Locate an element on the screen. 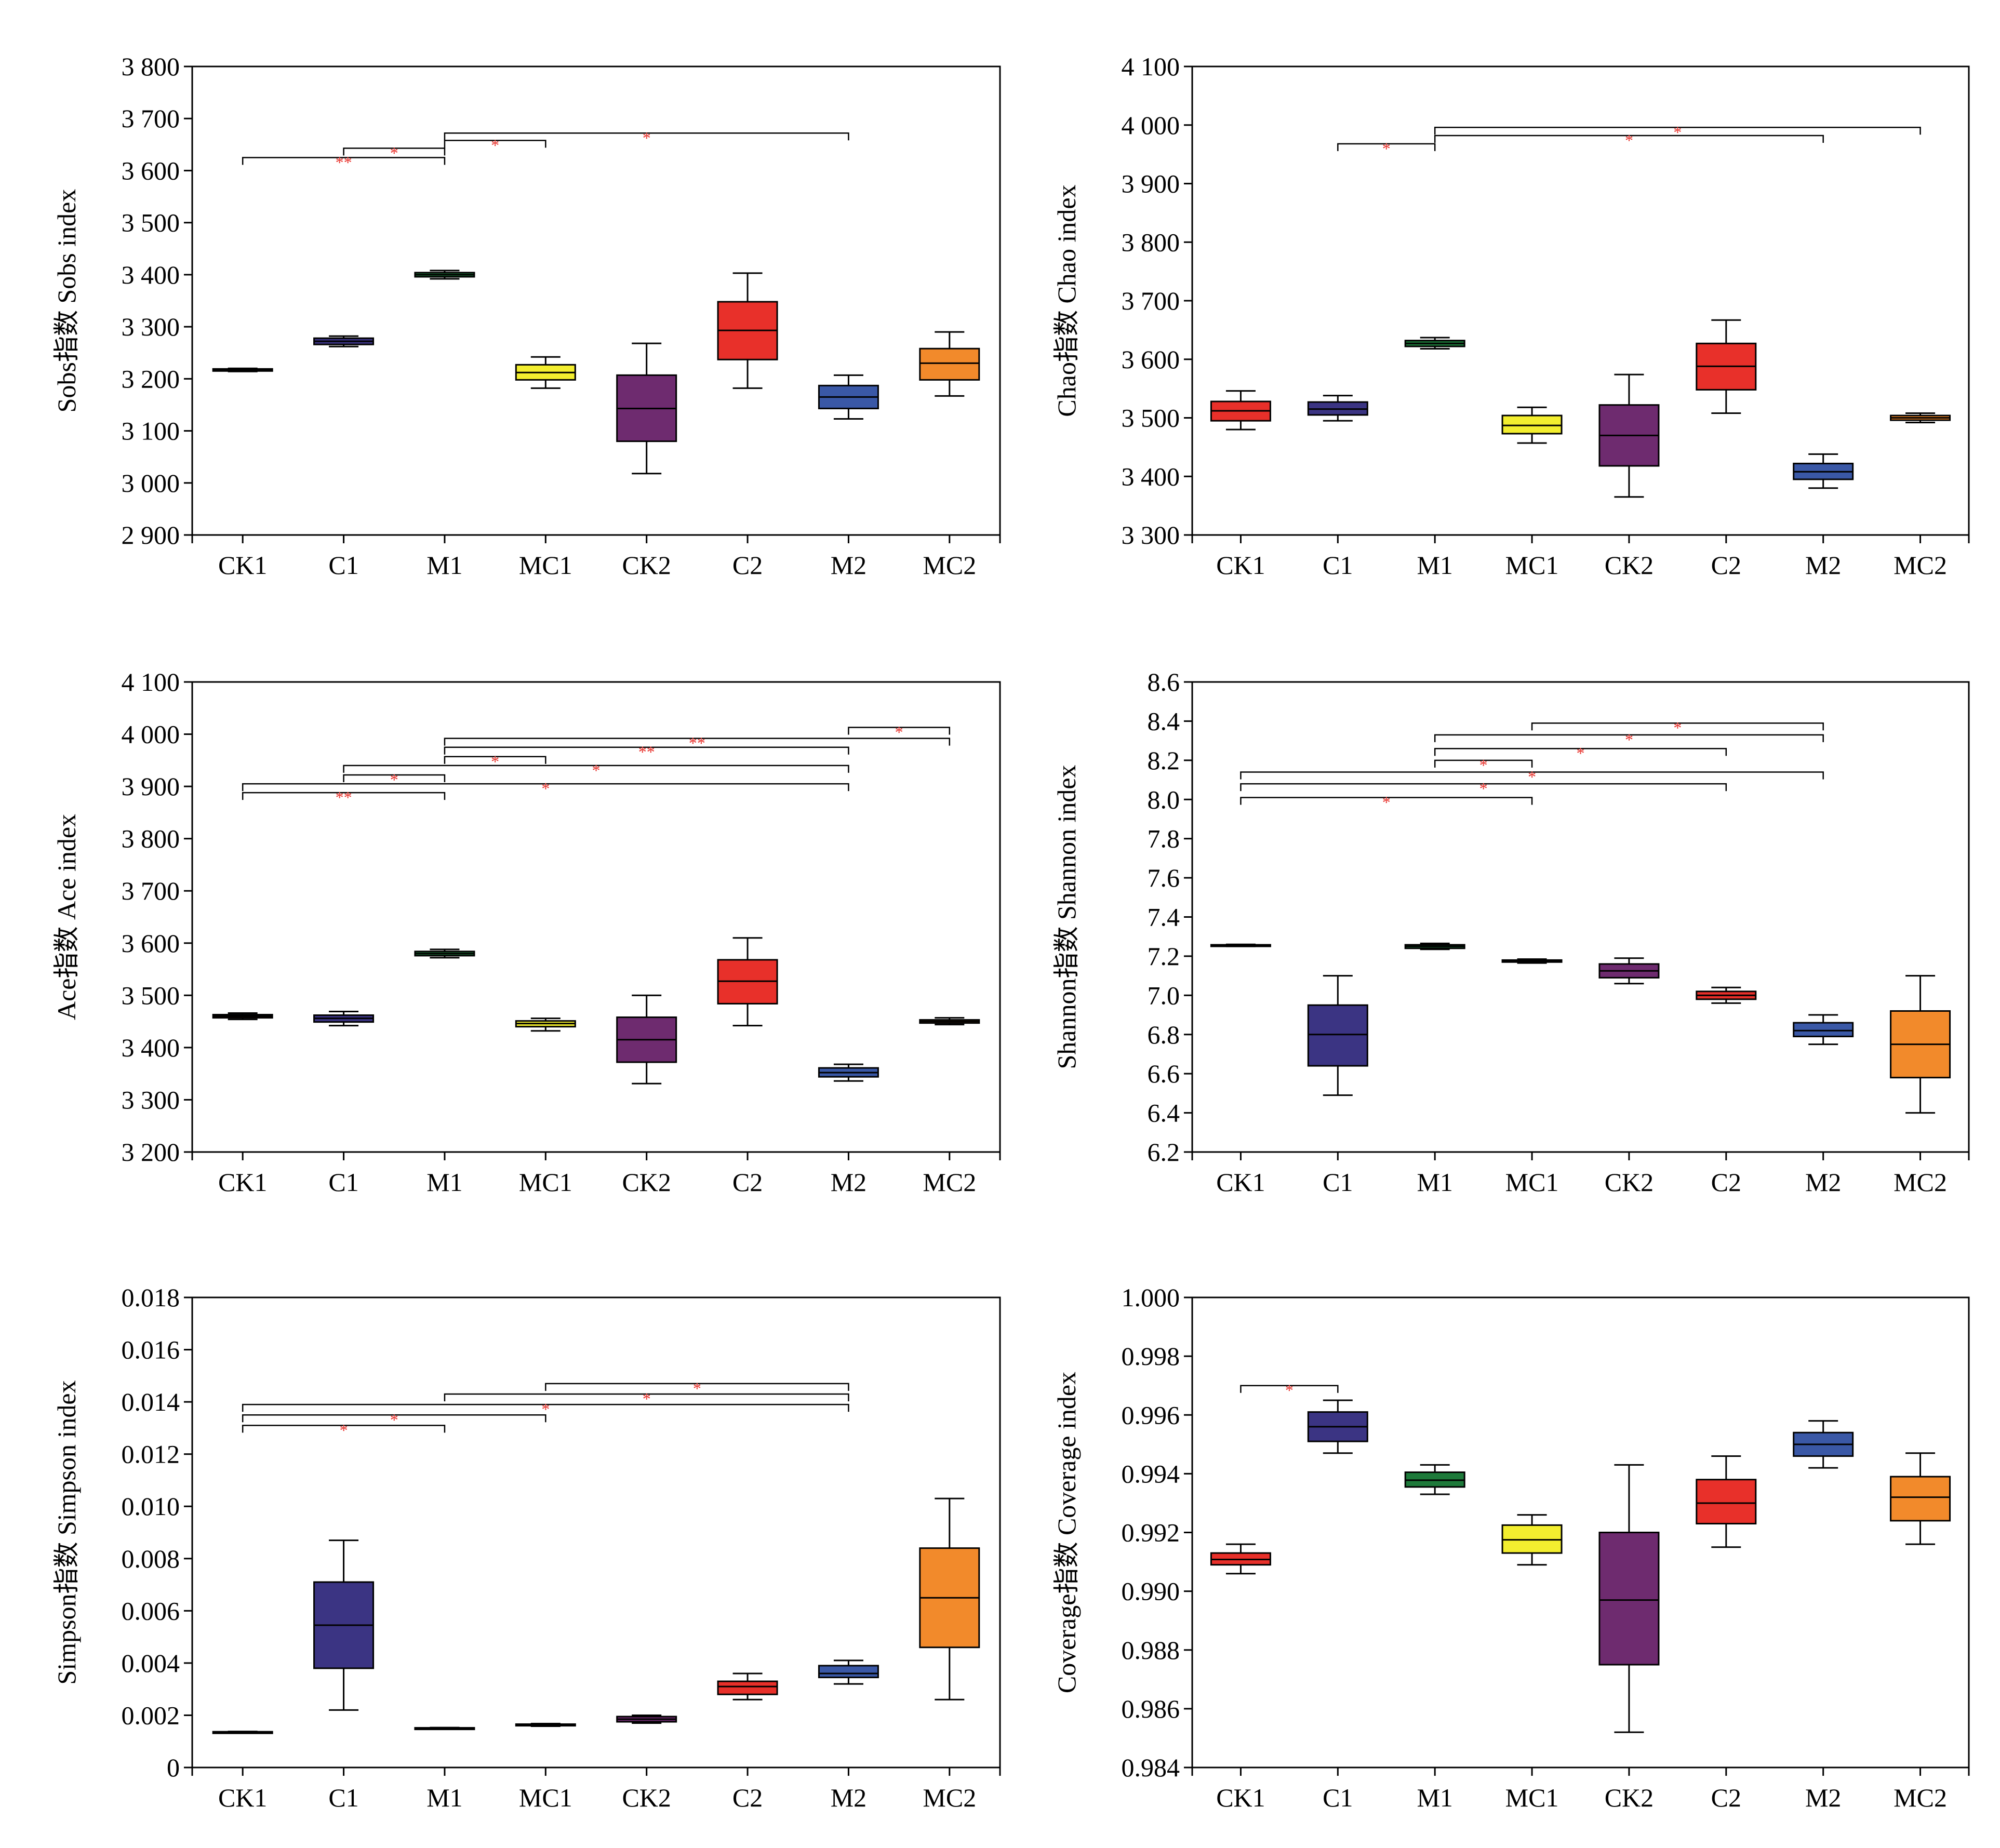 The width and height of the screenshot is (2000, 1848). y-tick-label: 0.988 is located at coordinates (1151, 1650).